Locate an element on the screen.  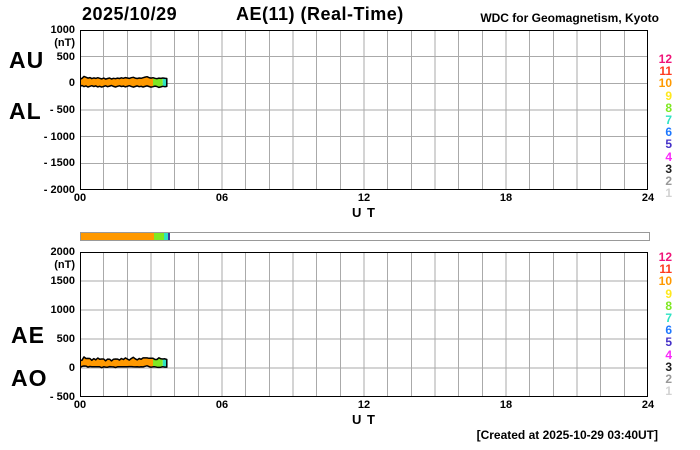
y-tick-label: - 2000 is located at coordinates (59, 190).